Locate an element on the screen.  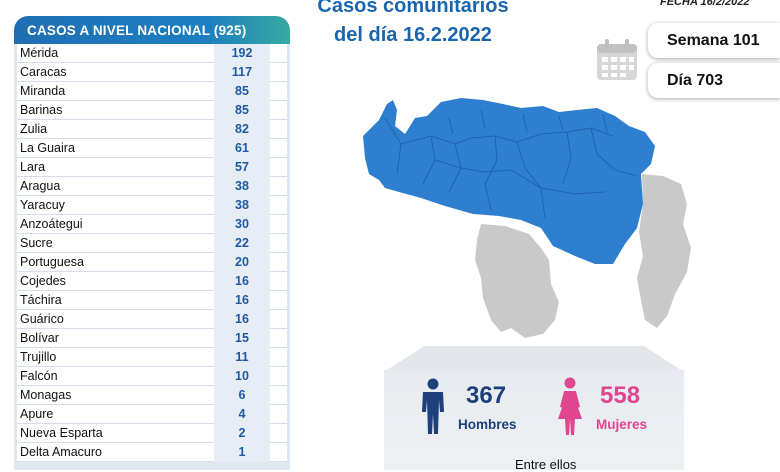
state-name: La Guaira is located at coordinates (47, 148).